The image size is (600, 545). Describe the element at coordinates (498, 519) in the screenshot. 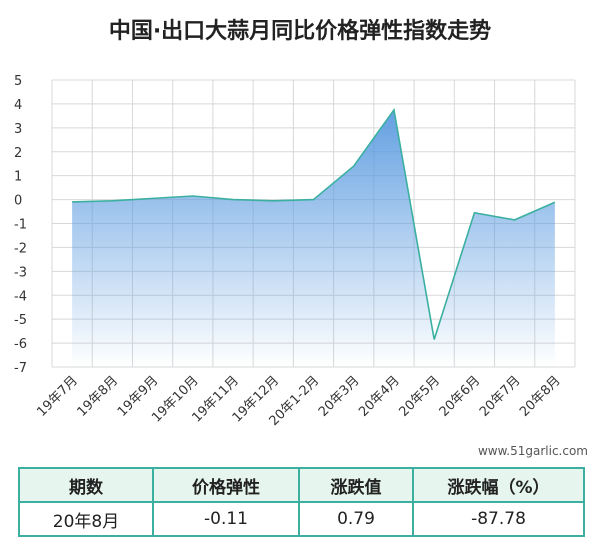

I see `cell: -87.78` at that location.